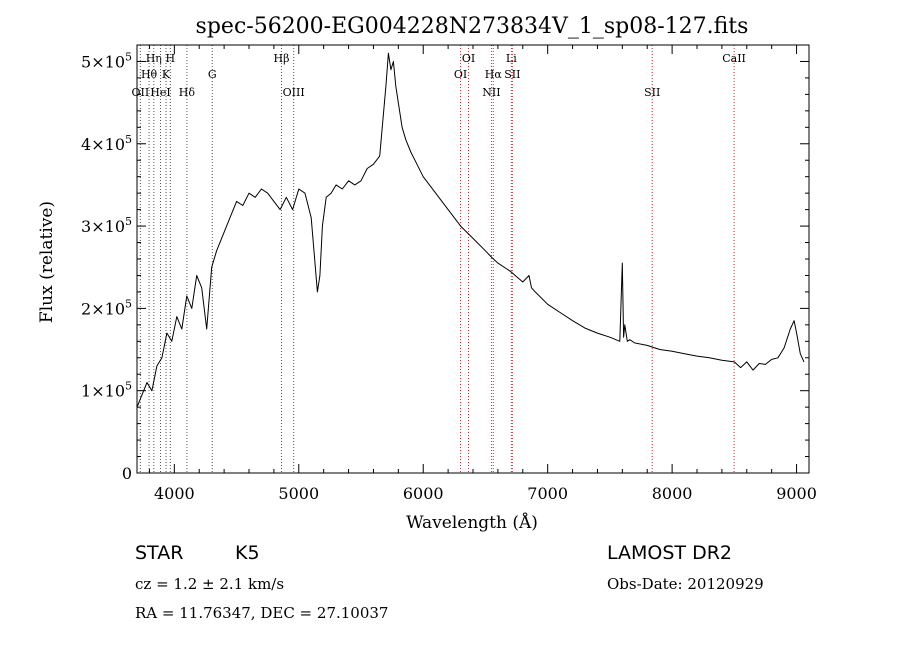 This screenshot has height=650, width=900. I want to click on y-tick-label-3: 3×10⁵, so click(106, 225).